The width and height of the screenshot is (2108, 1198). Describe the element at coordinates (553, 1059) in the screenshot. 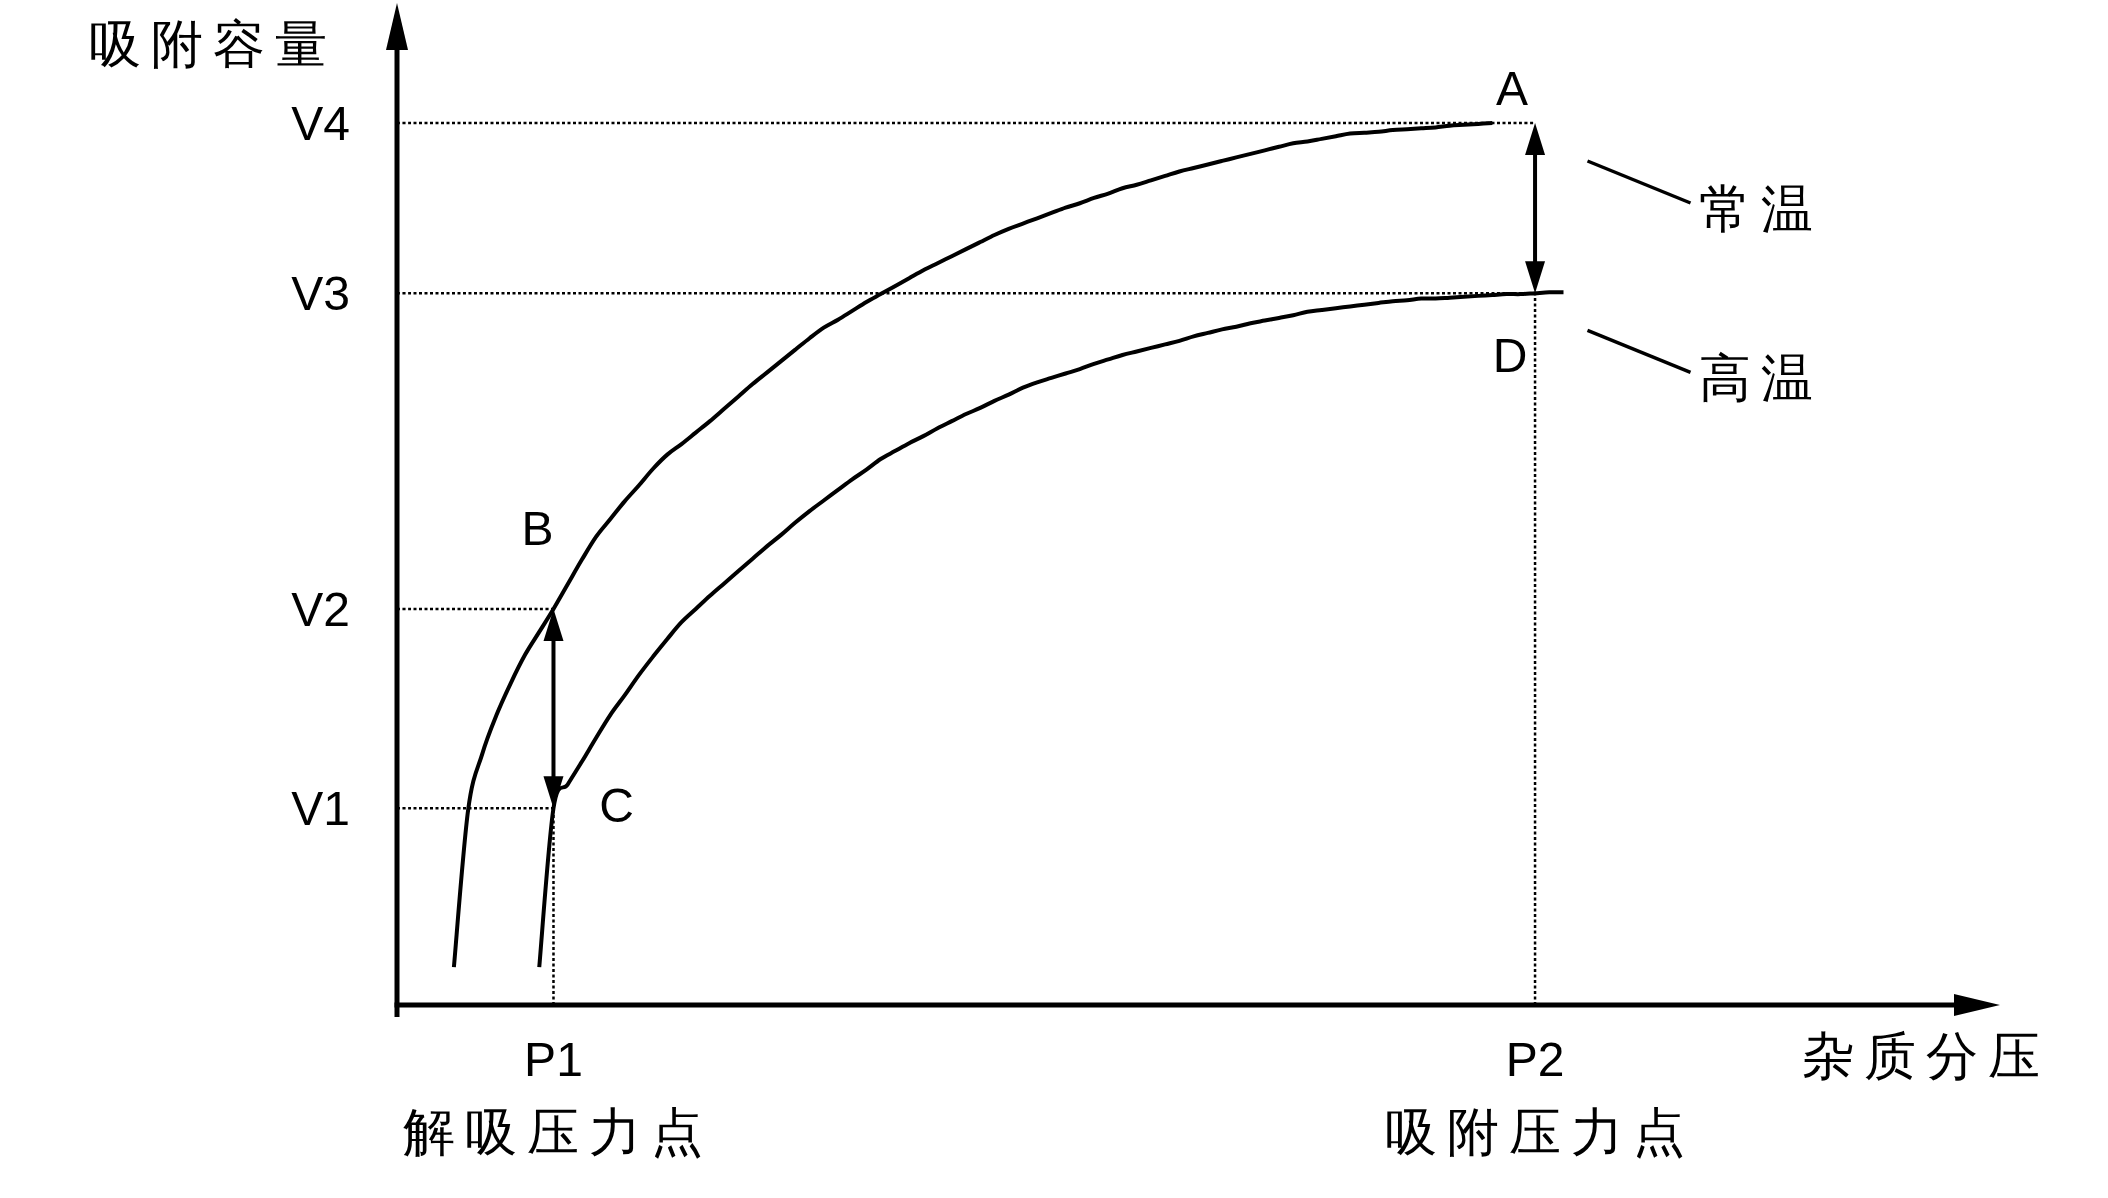

I see `x-tick-label: P1` at that location.